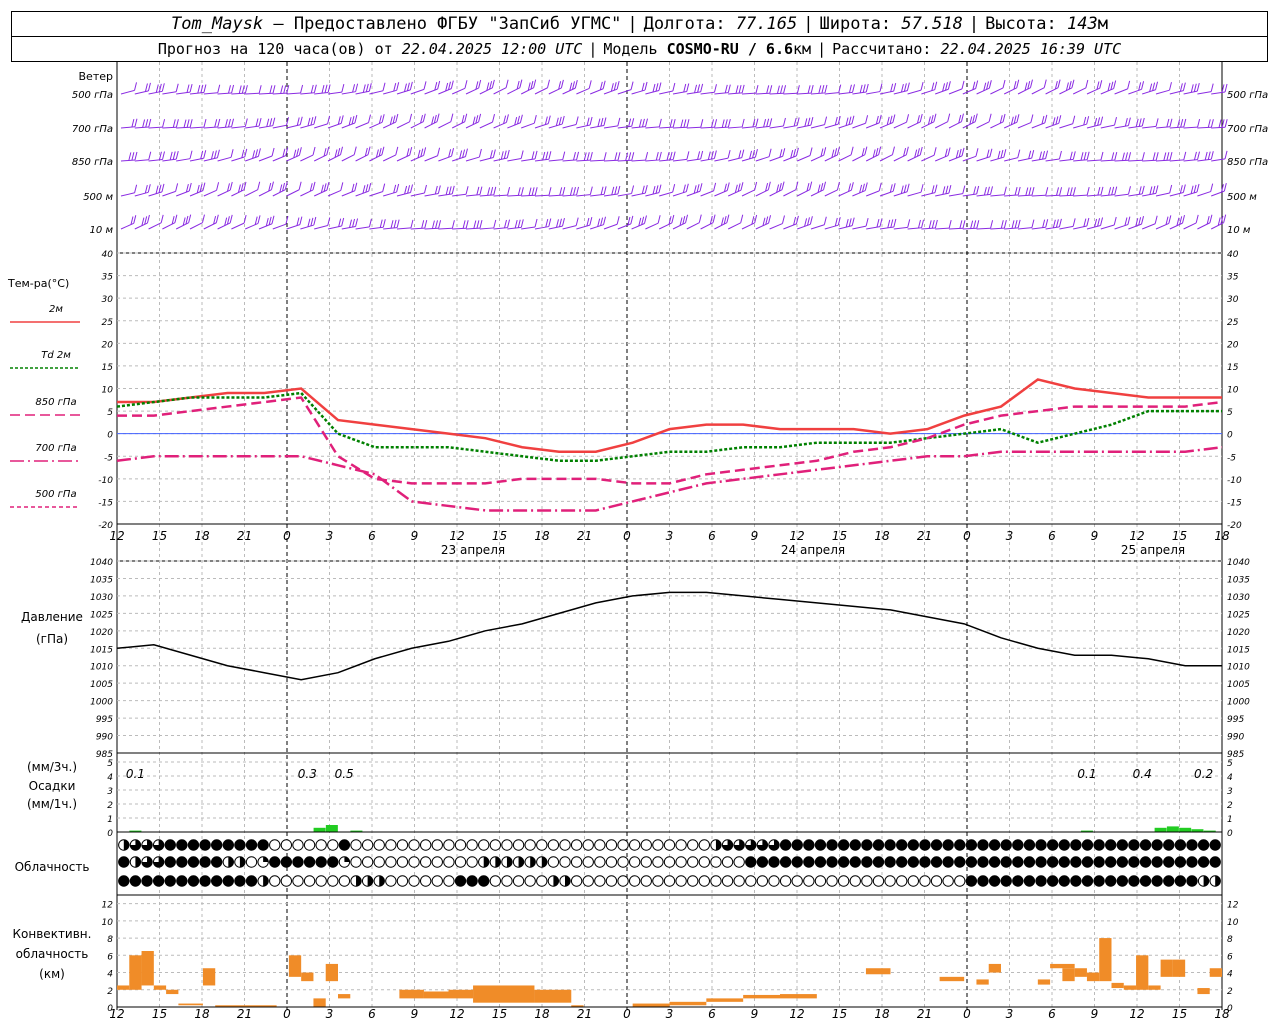  What do you see at coordinates (266, 881) in the screenshot?
I see `cloud-half-fill` at bounding box center [266, 881].